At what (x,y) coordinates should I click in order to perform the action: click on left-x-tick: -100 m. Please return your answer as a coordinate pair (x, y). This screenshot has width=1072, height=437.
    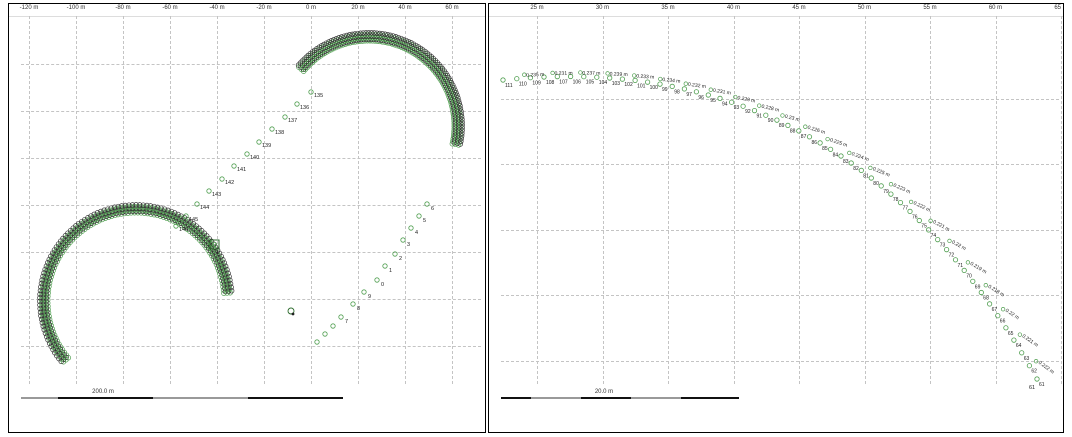
    Looking at the image, I should click on (76, 8).